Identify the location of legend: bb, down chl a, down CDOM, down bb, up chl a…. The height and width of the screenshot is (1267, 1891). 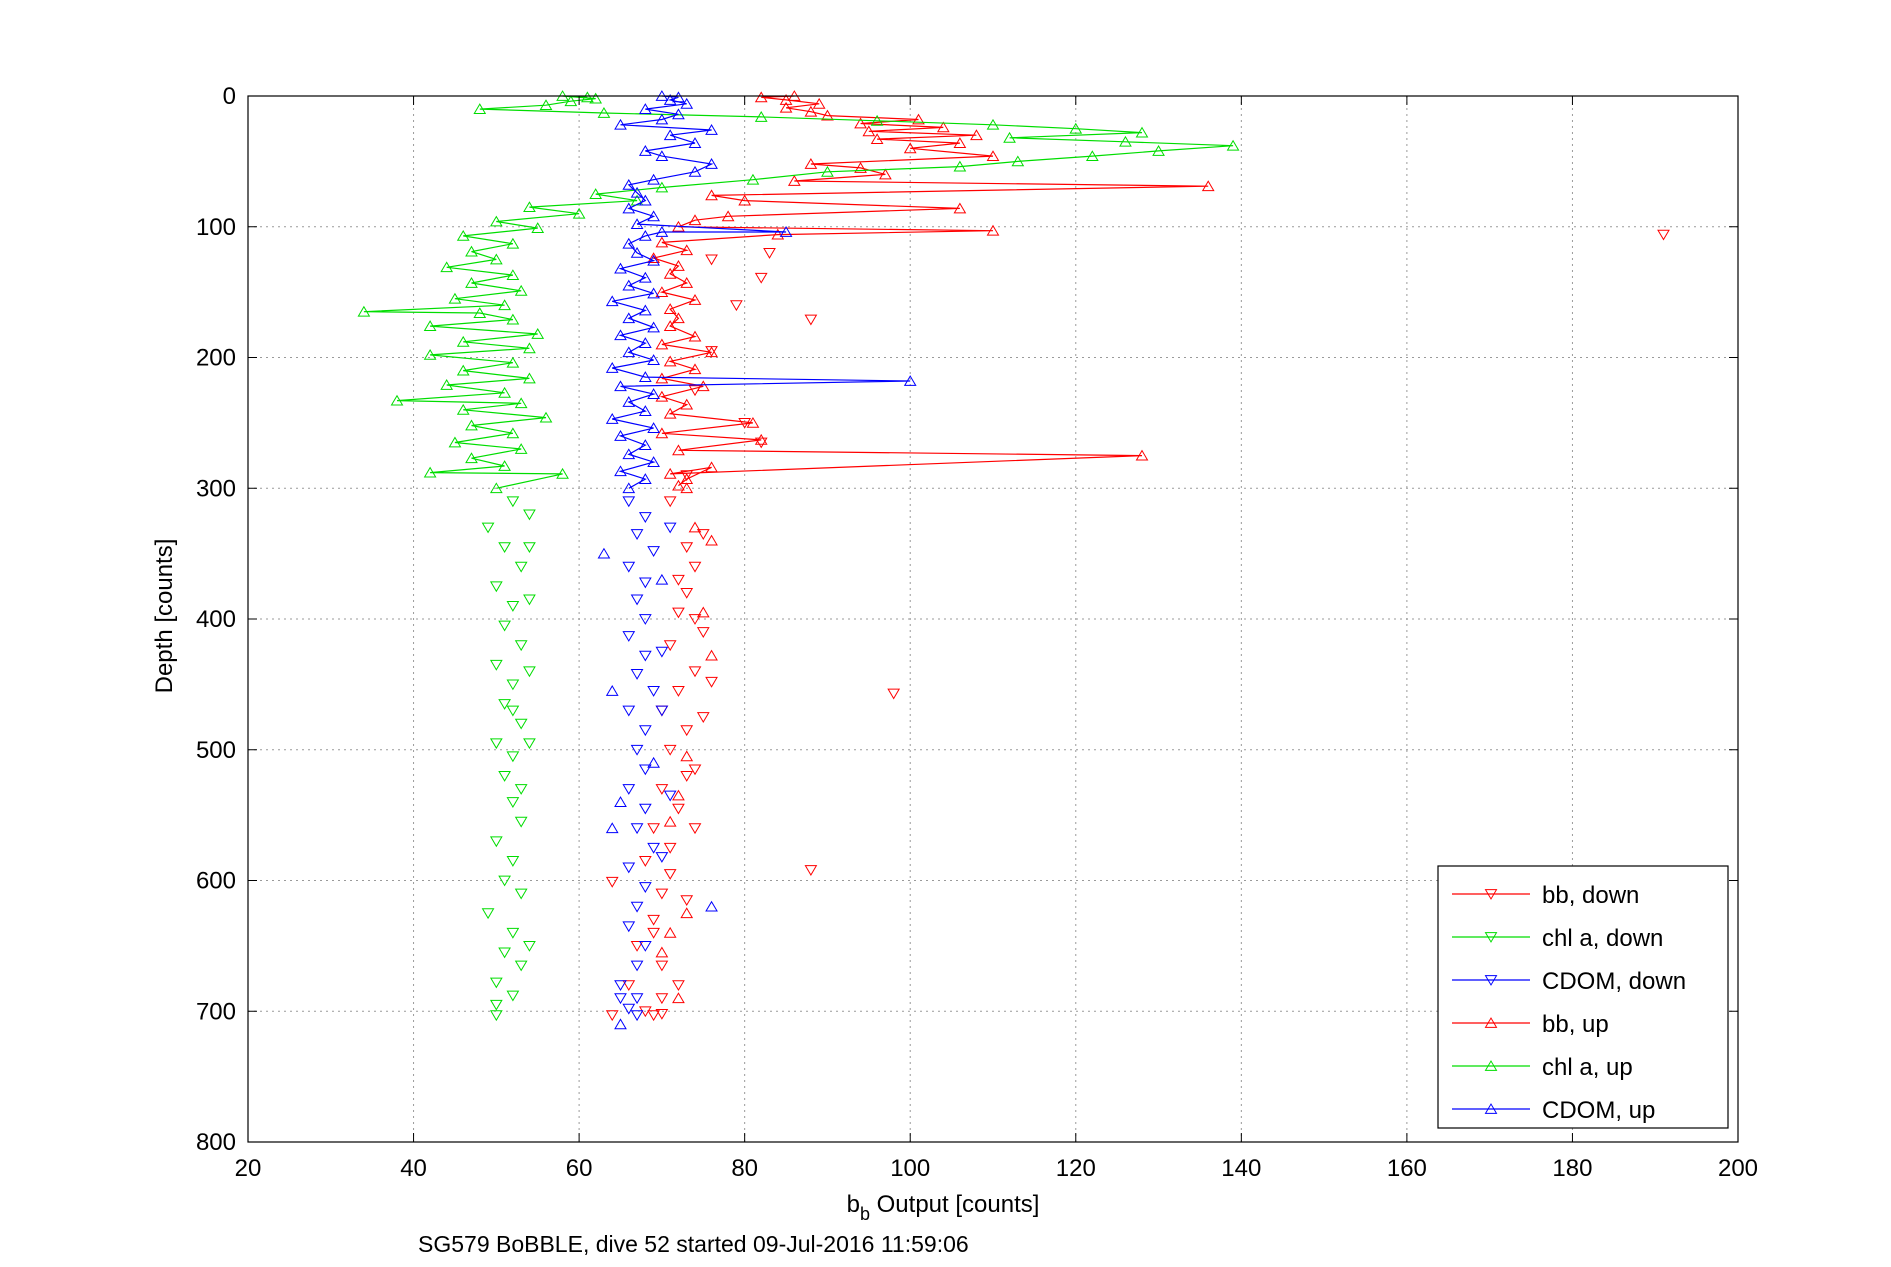
(1583, 997).